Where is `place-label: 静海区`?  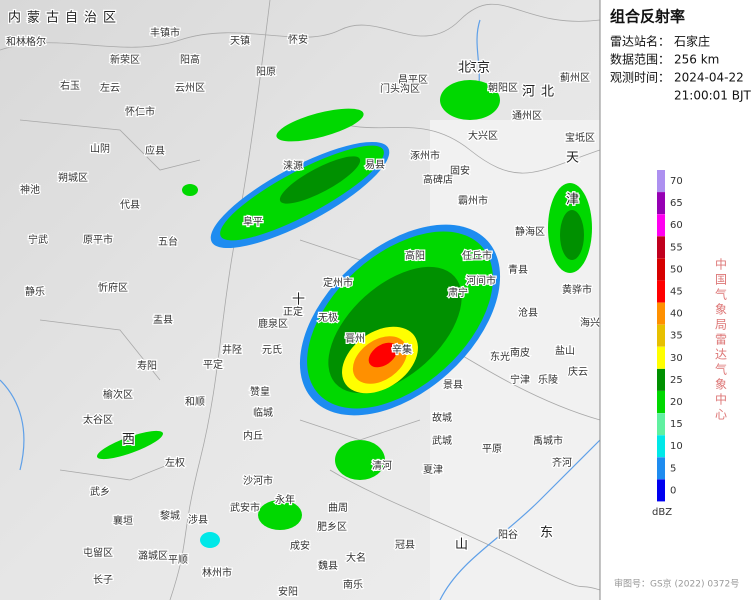
place-label: 静海区 is located at coordinates (530, 231).